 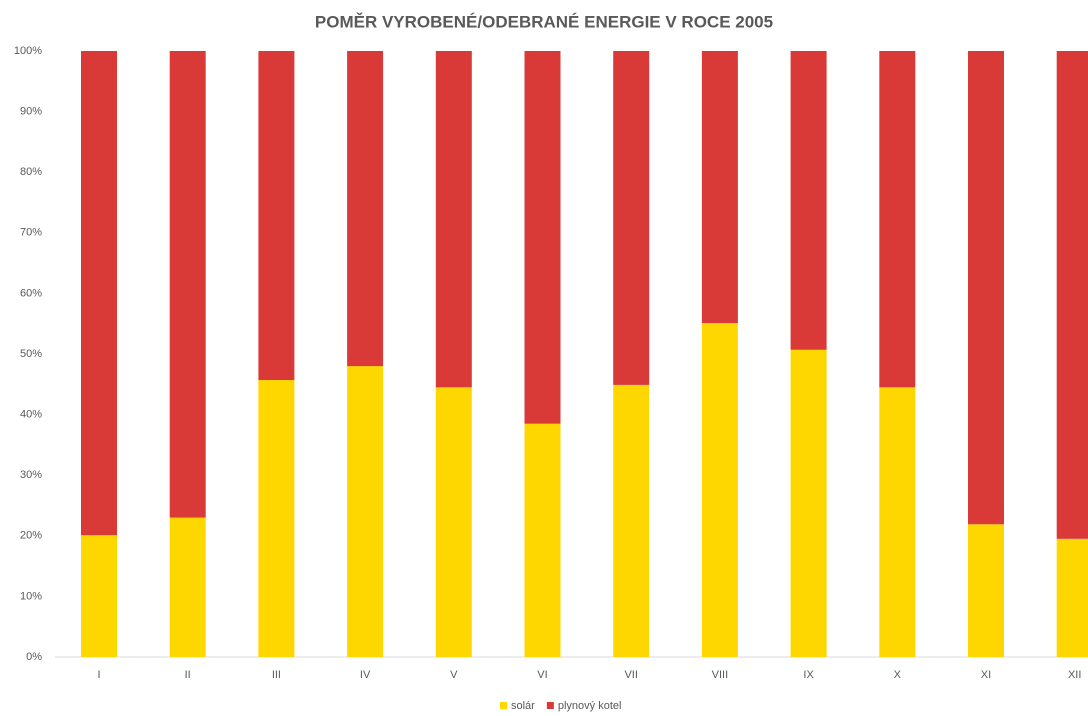 What do you see at coordinates (31, 112) in the screenshot?
I see `y-tick-label: 90%` at bounding box center [31, 112].